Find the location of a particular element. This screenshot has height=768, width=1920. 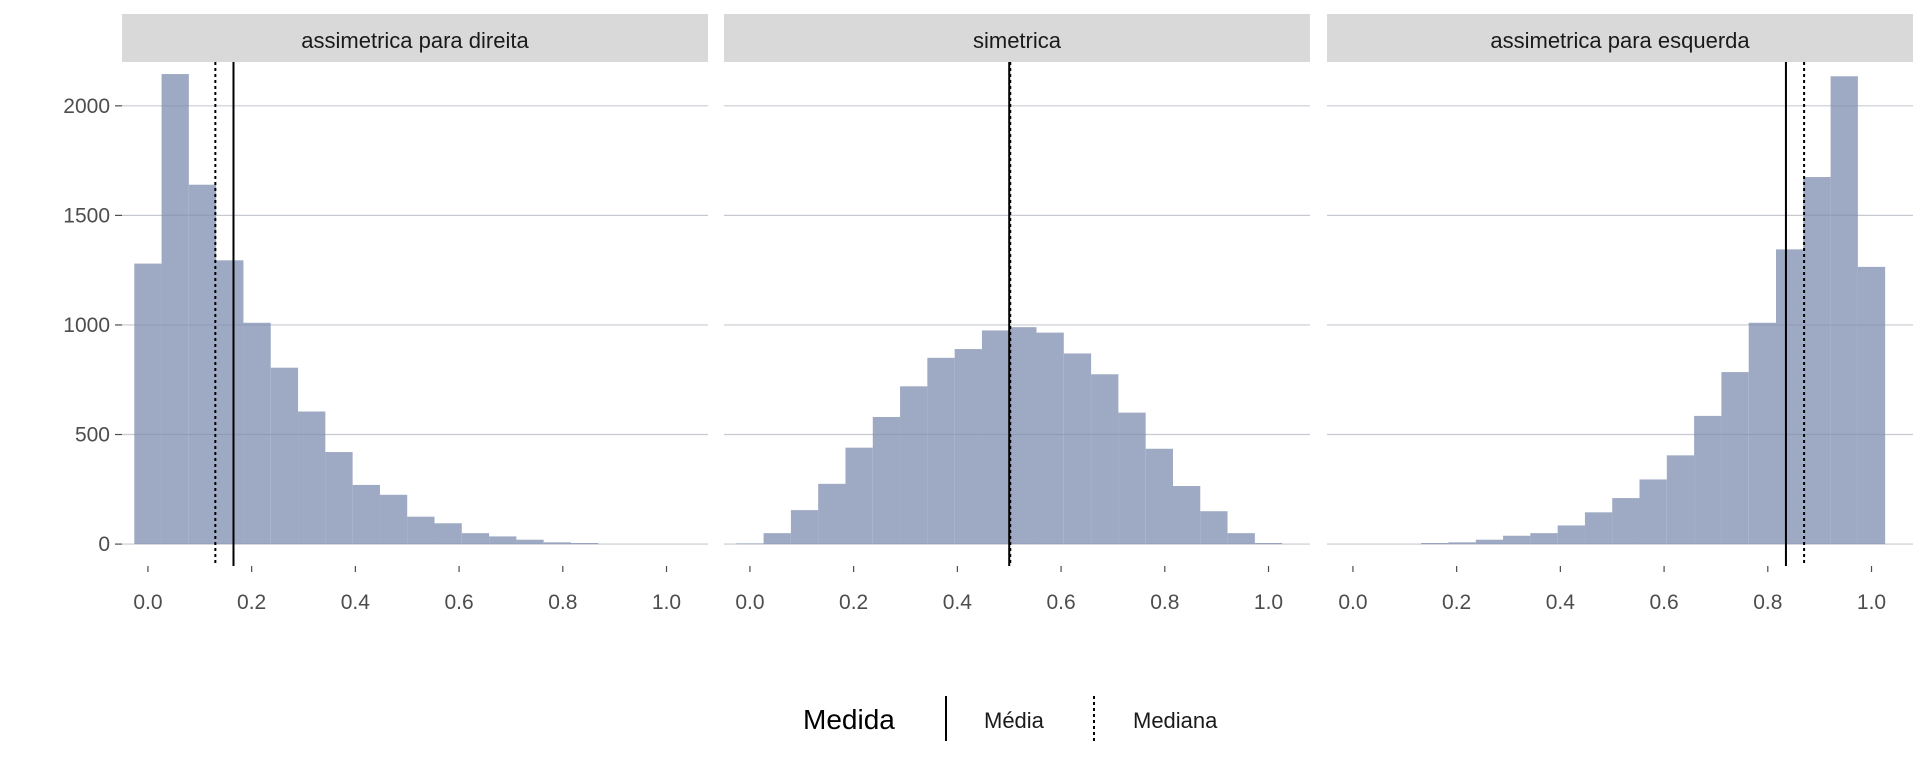

legend-title: Medida is located at coordinates (849, 719).